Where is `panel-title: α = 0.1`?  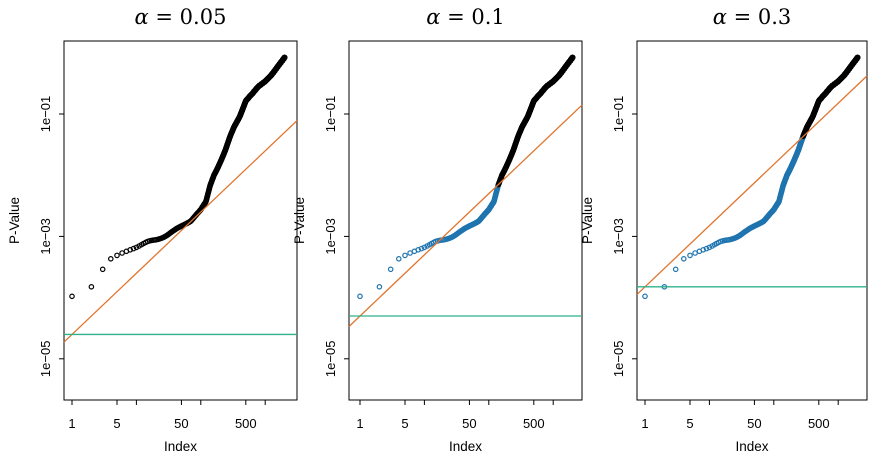 panel-title: α = 0.1 is located at coordinates (465, 17).